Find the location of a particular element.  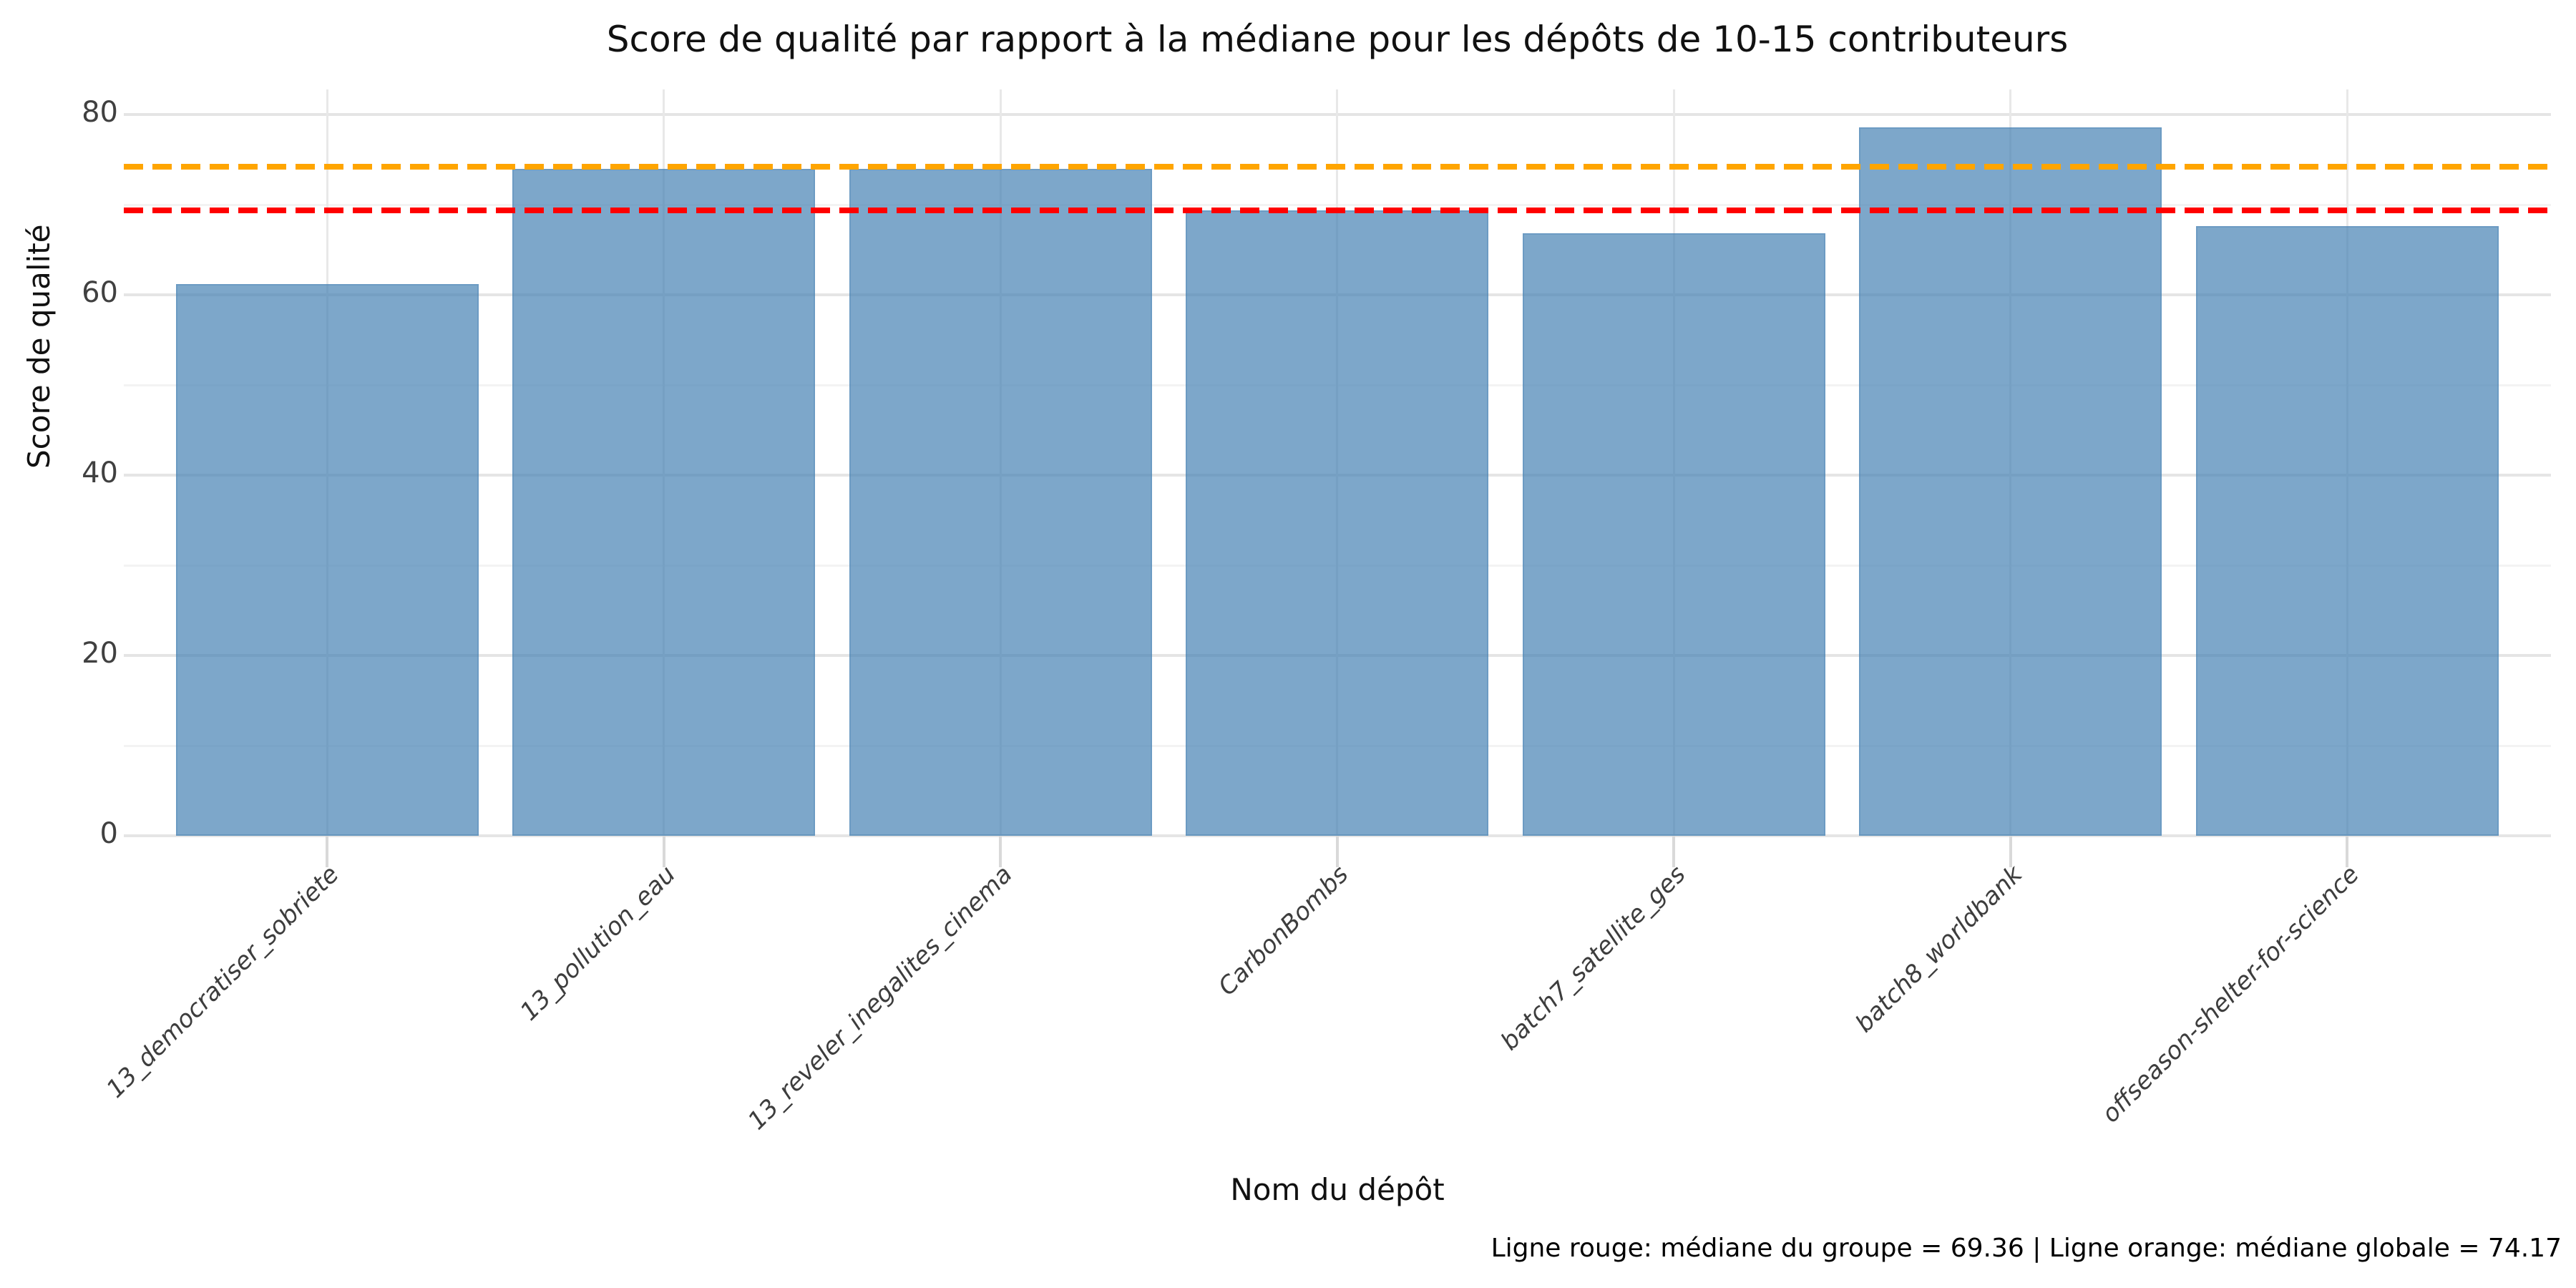

x-tick-label: 13_reveler_inegalites_cinema is located at coordinates (880, 998).